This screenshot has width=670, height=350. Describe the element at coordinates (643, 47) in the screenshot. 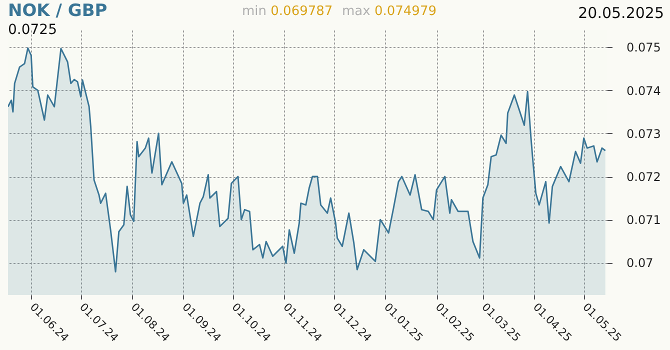

I see `y-tick-label: 0.075` at that location.